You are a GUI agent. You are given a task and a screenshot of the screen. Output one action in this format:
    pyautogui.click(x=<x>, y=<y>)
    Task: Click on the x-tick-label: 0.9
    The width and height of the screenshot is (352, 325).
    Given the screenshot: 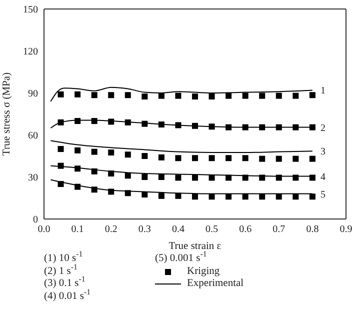 What is the action you would take?
    pyautogui.click(x=346, y=230)
    